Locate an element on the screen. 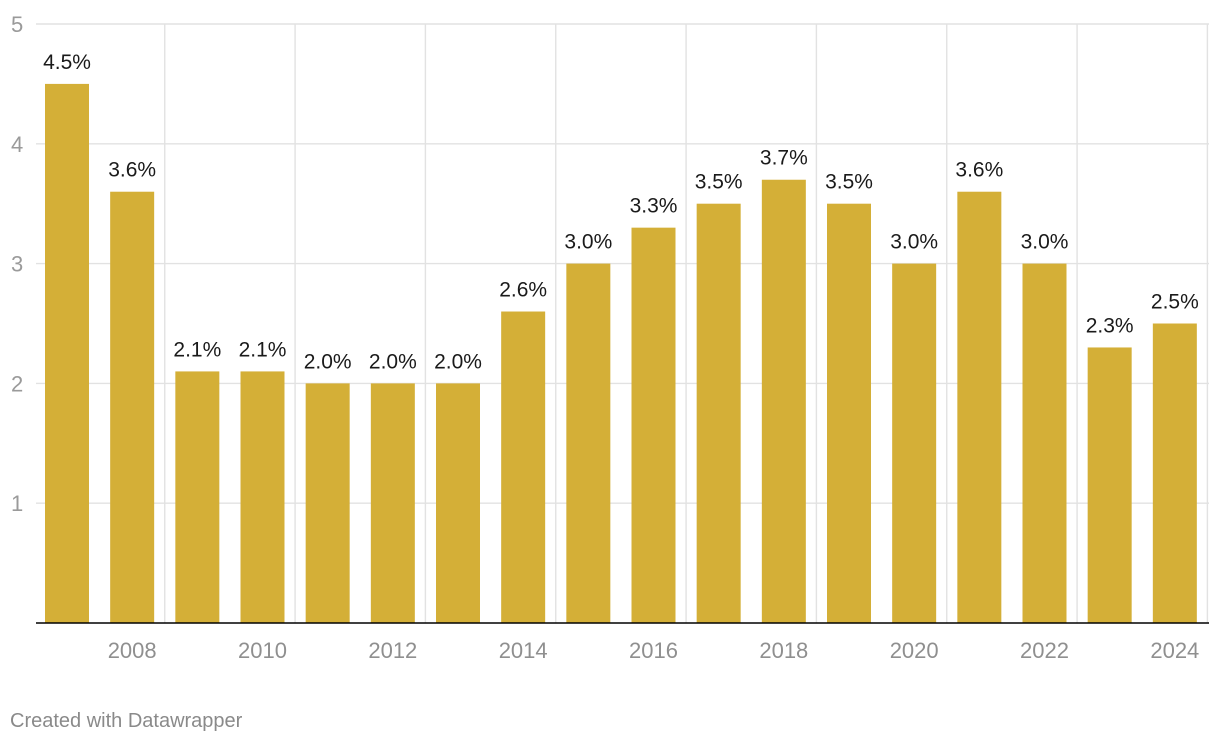 Image resolution: width=1220 pixels, height=746 pixels. x-tick-label: 2022 is located at coordinates (1044, 650).